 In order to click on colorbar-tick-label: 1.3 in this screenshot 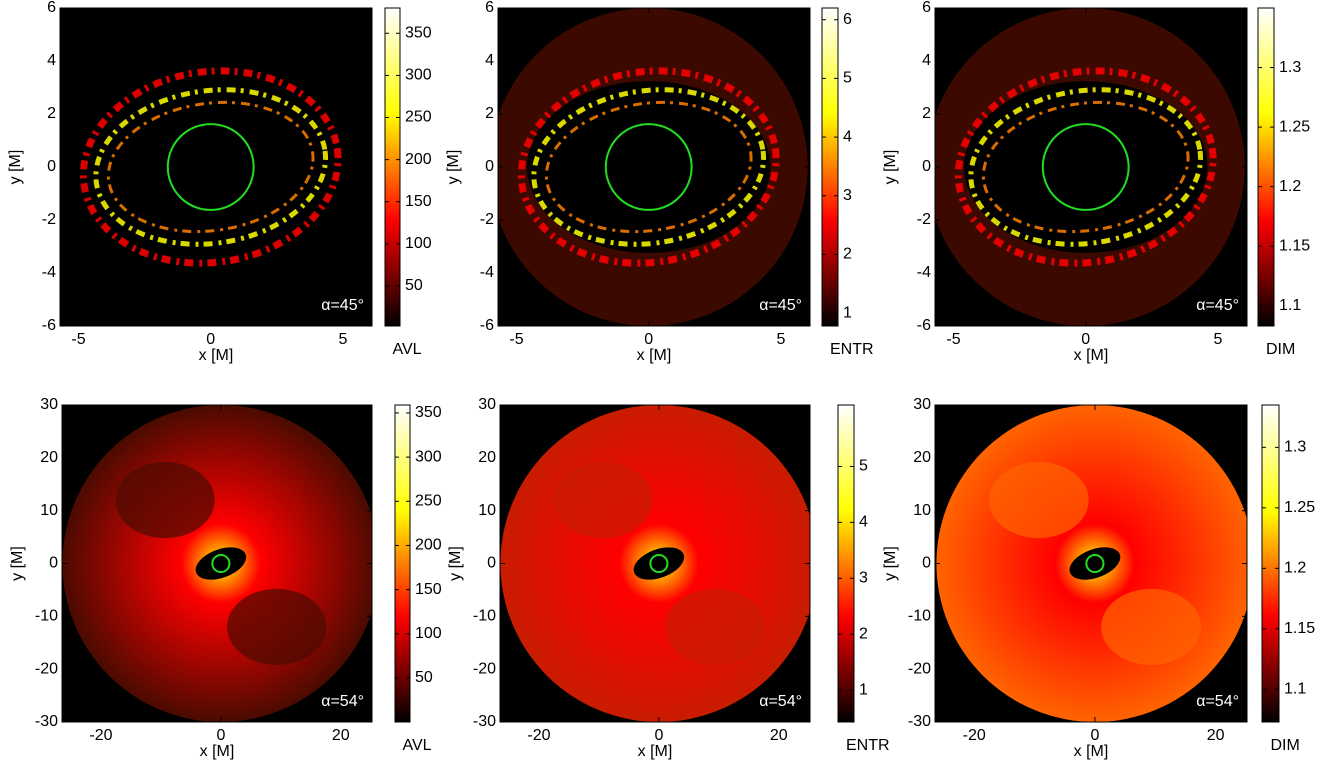, I will do `click(1295, 447)`.